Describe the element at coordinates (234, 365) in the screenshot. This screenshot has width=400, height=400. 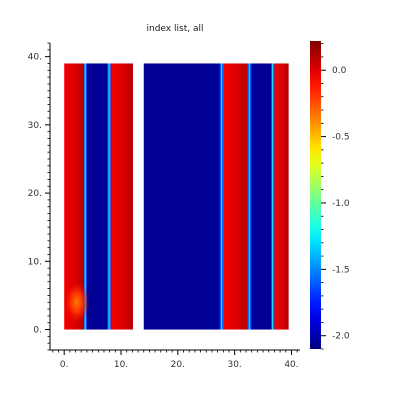
I see `x-tick-label-3: 30.` at that location.